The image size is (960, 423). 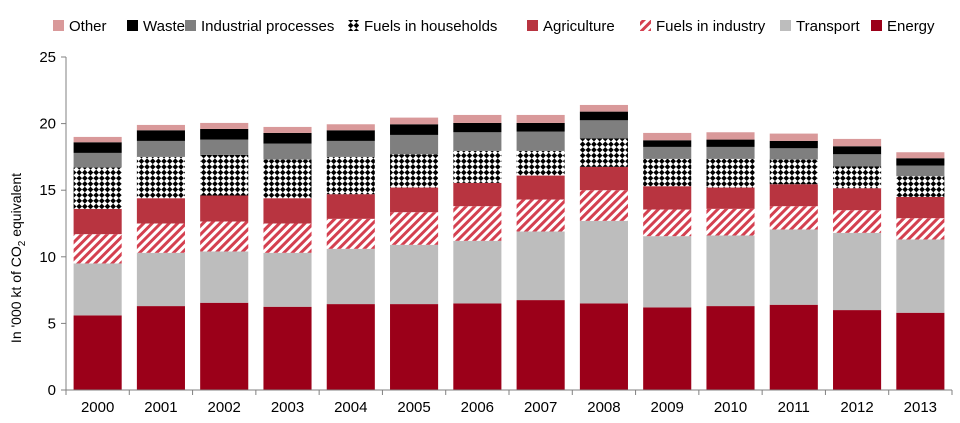 What do you see at coordinates (18, 258) in the screenshot?
I see `y-axis-title: In '000 kt of CO2 equivalent` at bounding box center [18, 258].